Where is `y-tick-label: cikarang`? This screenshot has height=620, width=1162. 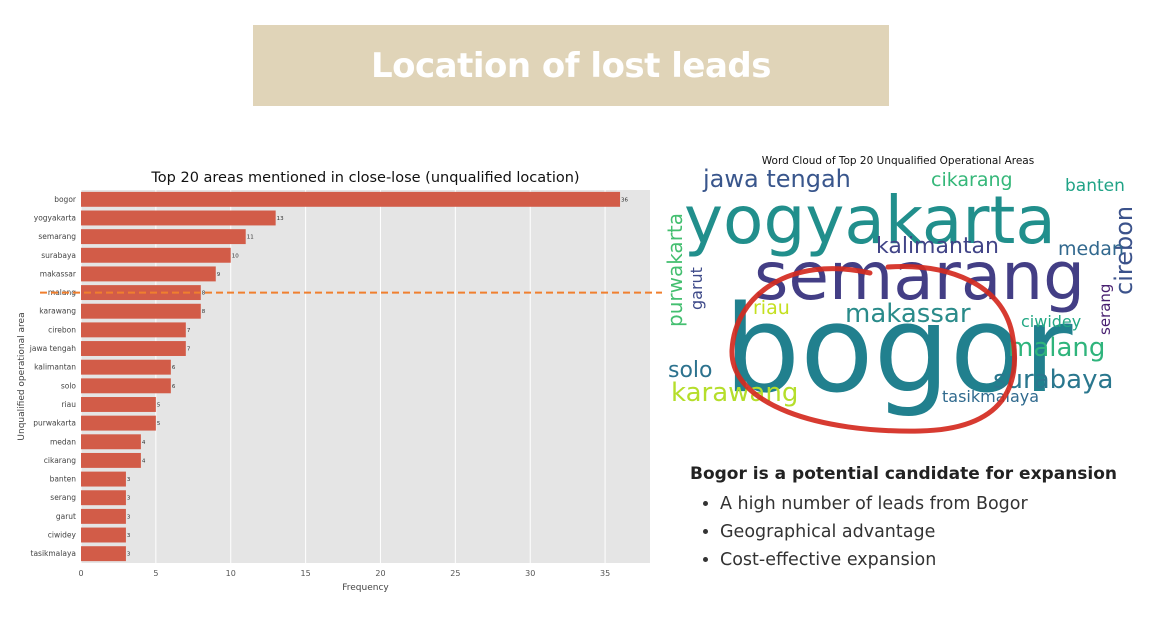 y-tick-label: cikarang is located at coordinates (60, 460).